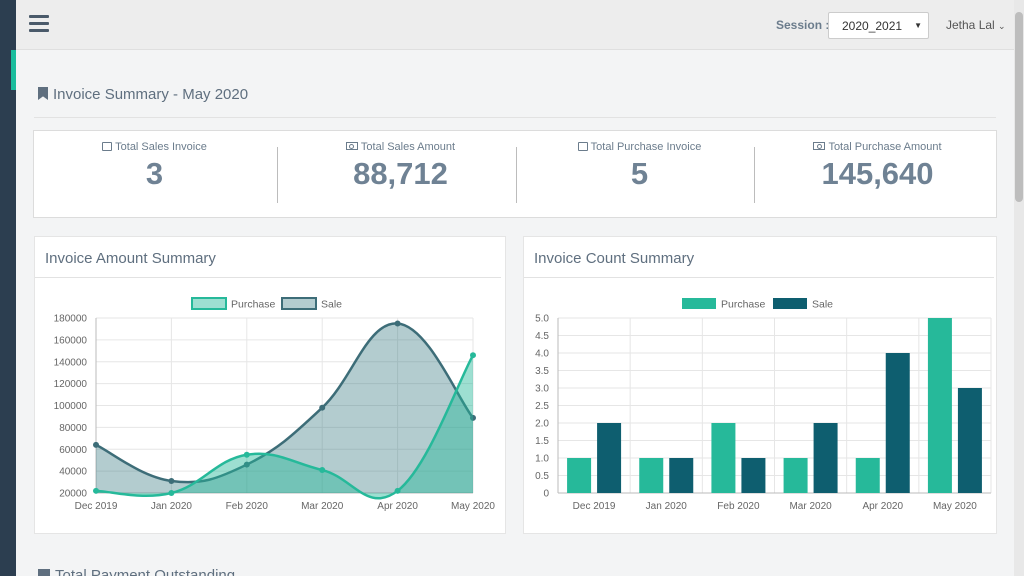  Describe the element at coordinates (130, 258) in the screenshot. I see `panel-title: Invoice Amount Summary` at that location.